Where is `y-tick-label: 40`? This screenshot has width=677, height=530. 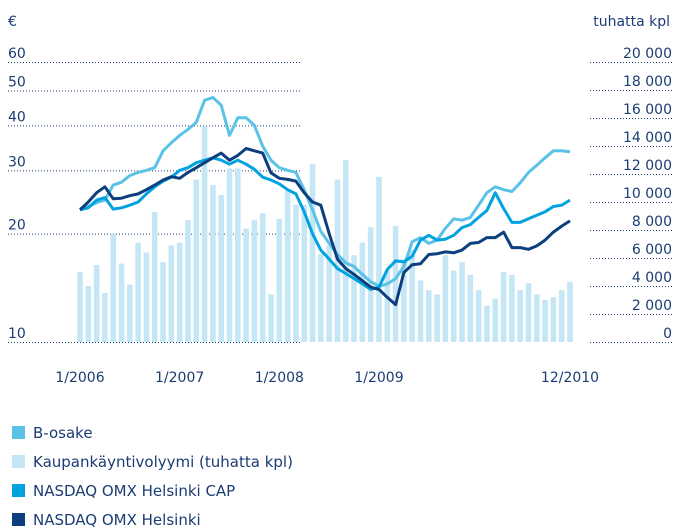
y-tick-label: 40 is located at coordinates (17, 117).